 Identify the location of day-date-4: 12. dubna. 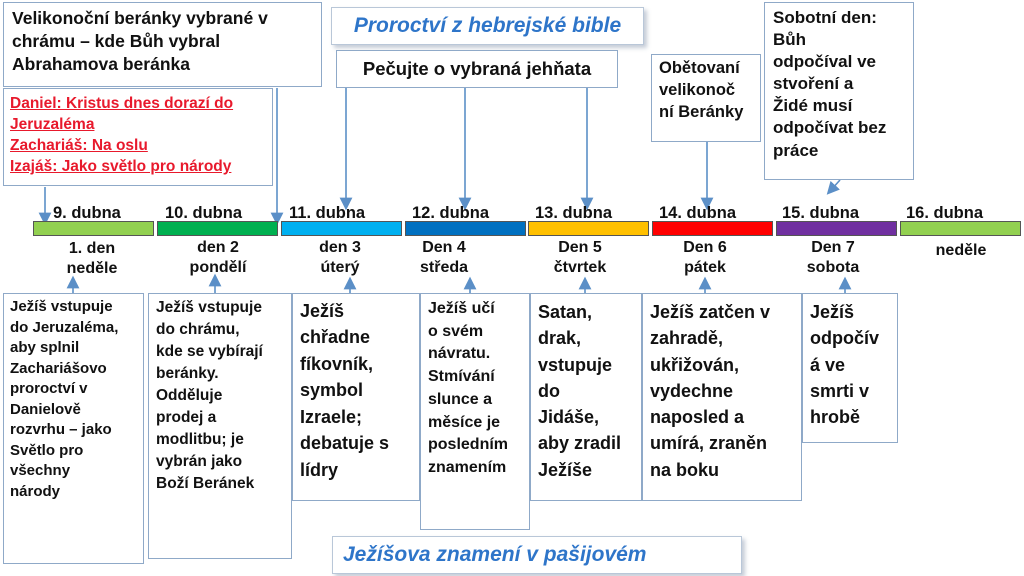
(451, 213).